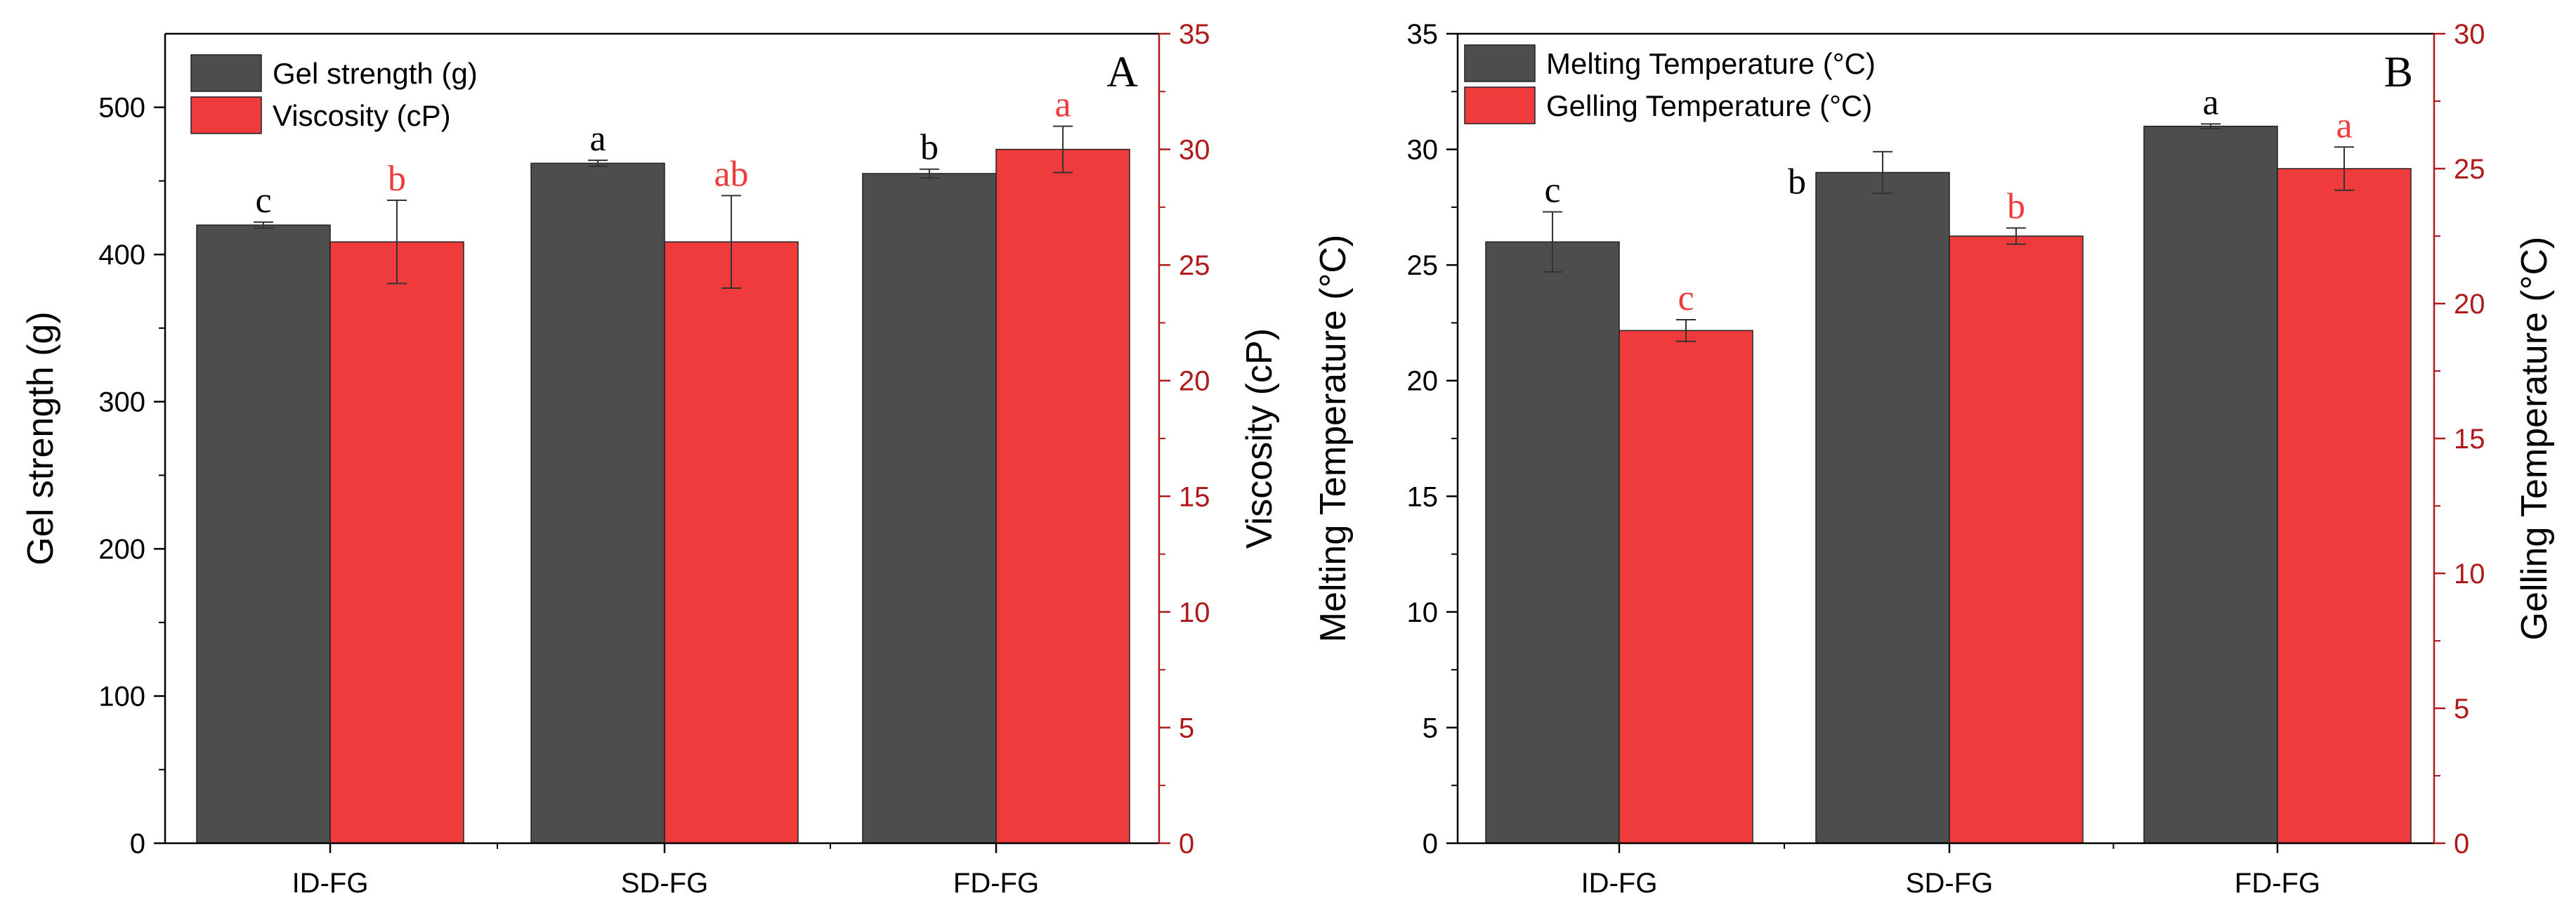  Describe the element at coordinates (362, 116) in the screenshot. I see `legend-label: Viscosity (cP)` at that location.